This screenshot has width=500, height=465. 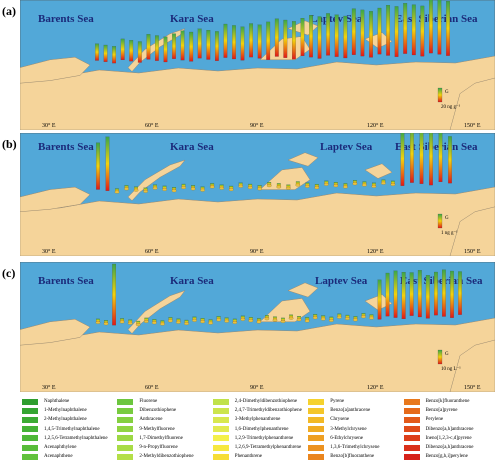 What do you see at coordinates (378, 171) in the screenshot?
I see `new-siberian-islands` at bounding box center [378, 171].